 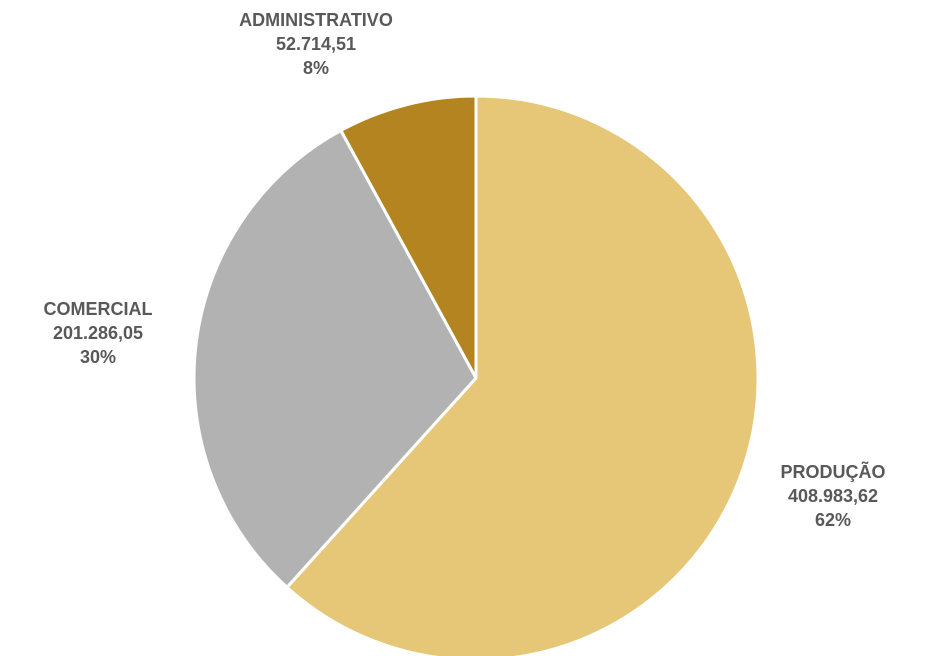 What do you see at coordinates (833, 520) in the screenshot?
I see `slice-percent-label: 62%` at bounding box center [833, 520].